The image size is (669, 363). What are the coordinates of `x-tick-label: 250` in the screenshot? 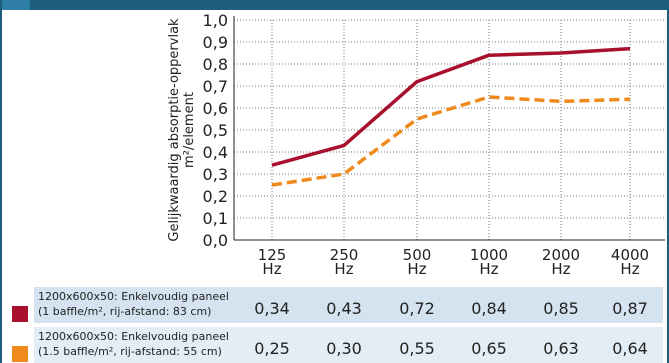 It's located at (344, 255).